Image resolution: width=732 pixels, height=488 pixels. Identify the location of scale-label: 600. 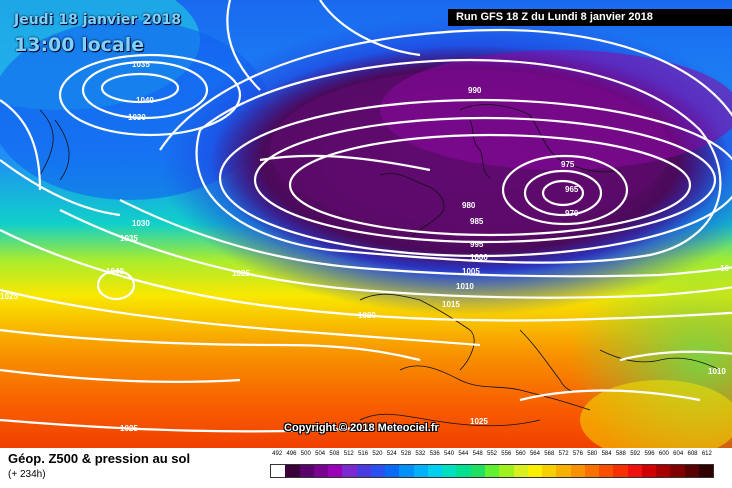
(663, 454).